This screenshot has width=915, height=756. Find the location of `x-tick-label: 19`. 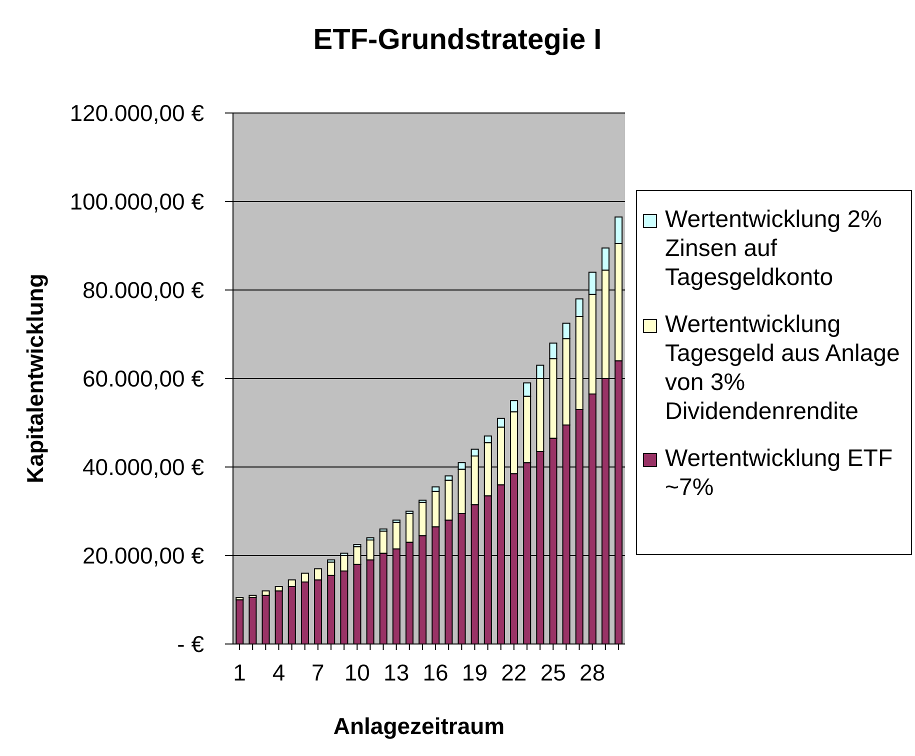

x-tick-label: 19 is located at coordinates (475, 672).